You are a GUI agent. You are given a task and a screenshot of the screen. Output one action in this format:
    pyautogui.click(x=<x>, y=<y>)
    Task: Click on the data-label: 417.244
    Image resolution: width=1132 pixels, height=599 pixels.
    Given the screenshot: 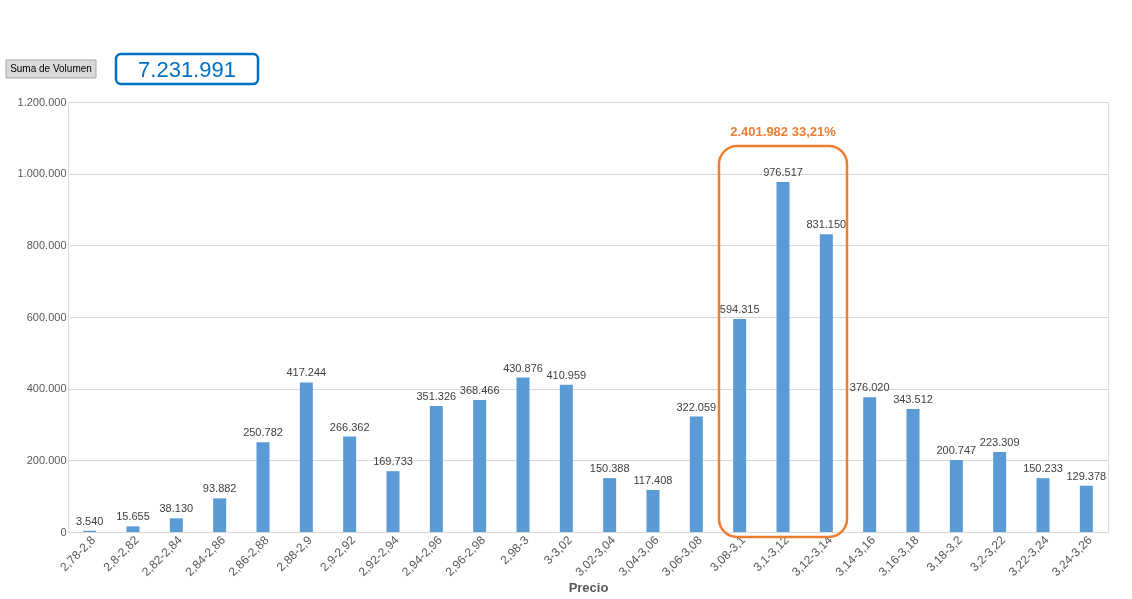 What is the action you would take?
    pyautogui.click(x=306, y=372)
    